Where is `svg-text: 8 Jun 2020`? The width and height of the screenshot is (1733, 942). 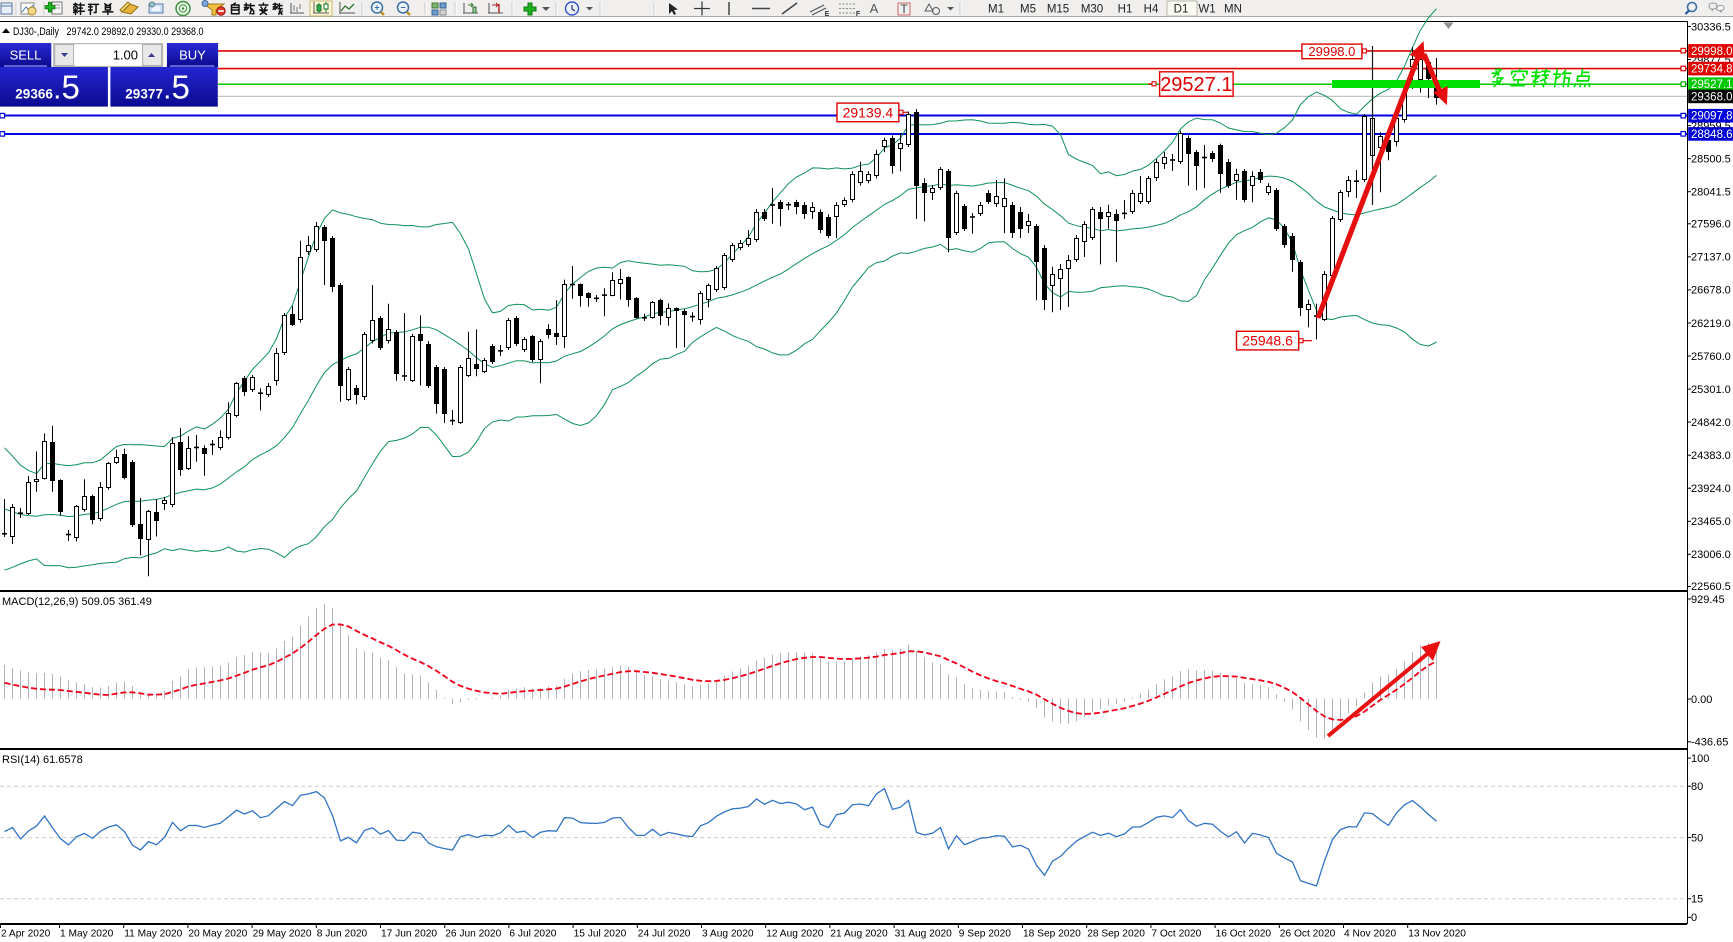
svg-text: 8 Jun 2020 is located at coordinates (342, 933).